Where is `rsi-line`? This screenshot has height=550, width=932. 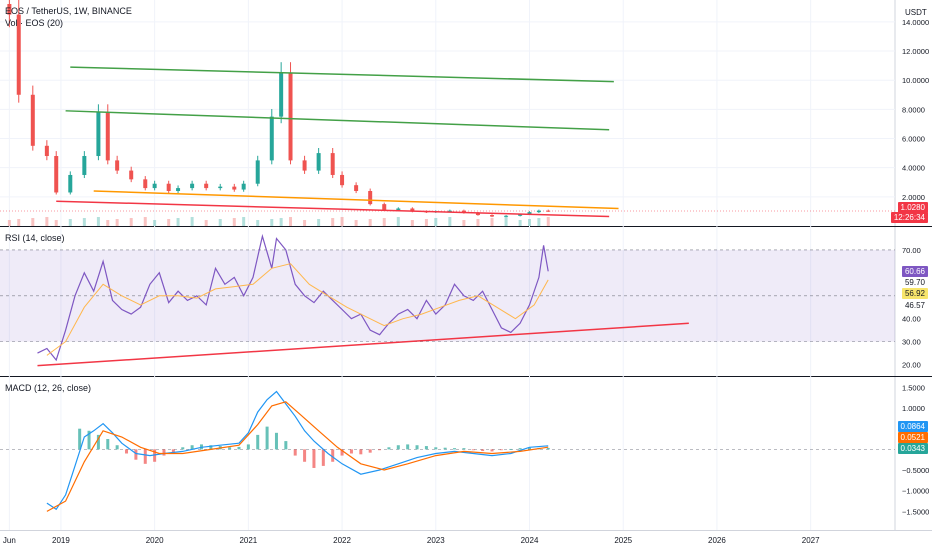 rsi-line is located at coordinates (293, 297).